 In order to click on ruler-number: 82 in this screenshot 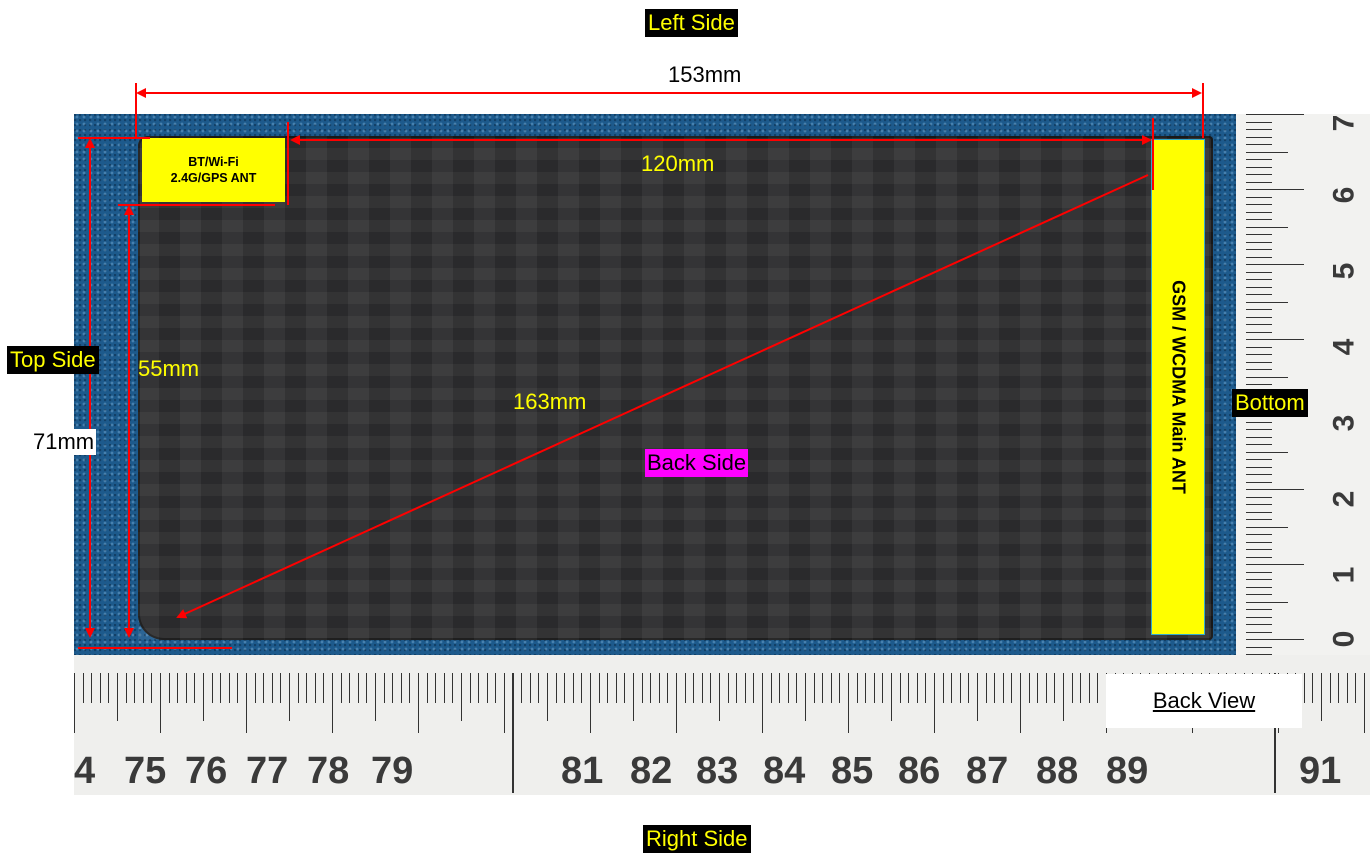, I will do `click(651, 771)`.